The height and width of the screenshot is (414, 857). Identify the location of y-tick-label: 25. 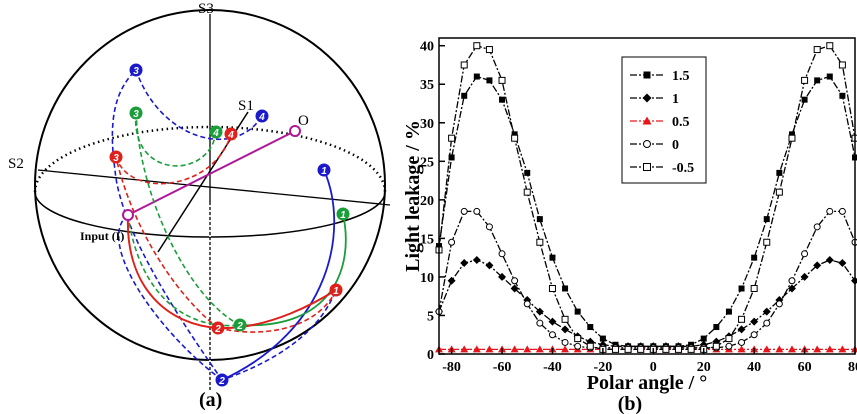
(427, 162).